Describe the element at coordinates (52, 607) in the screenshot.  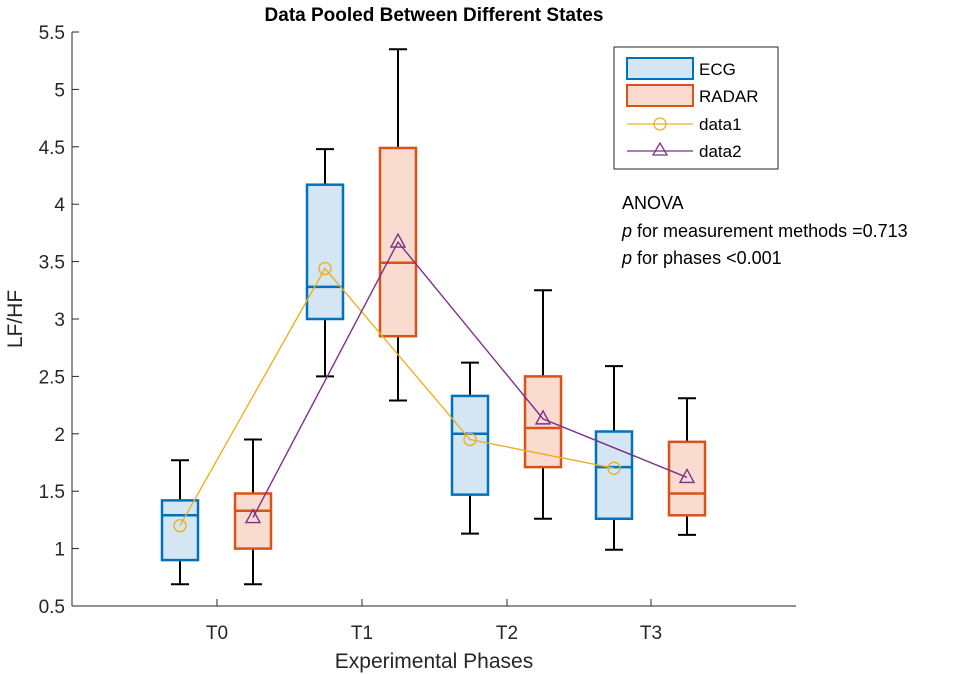
I see `y-tick-label: 0.5` at that location.